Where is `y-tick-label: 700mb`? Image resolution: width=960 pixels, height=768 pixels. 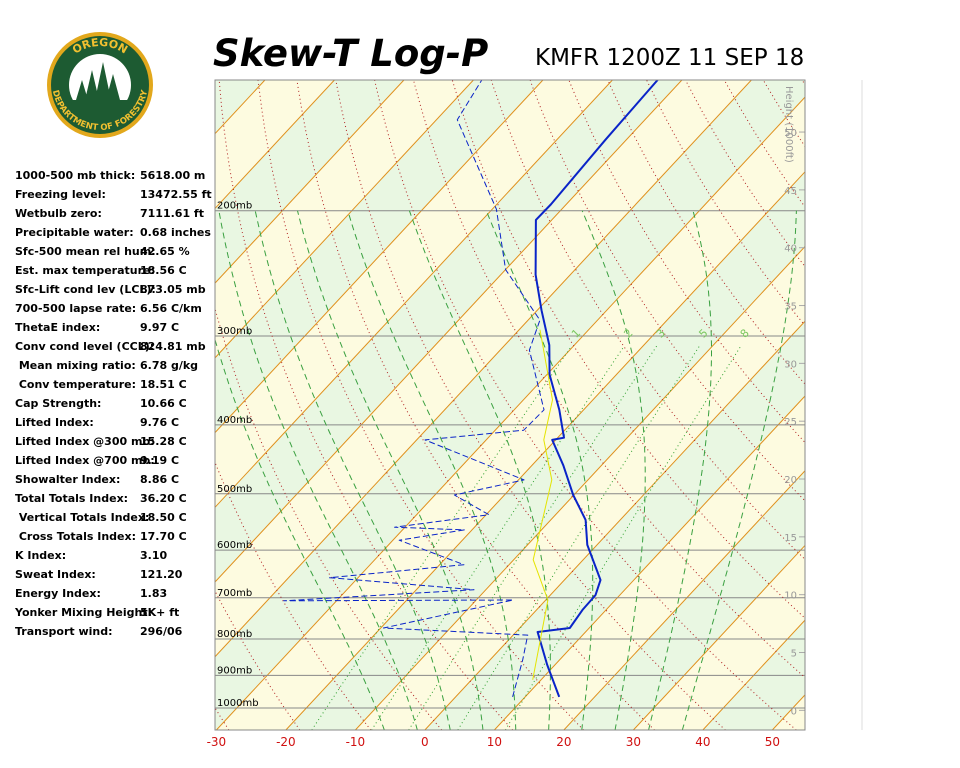
y-tick-label: 700mb is located at coordinates (234, 593).